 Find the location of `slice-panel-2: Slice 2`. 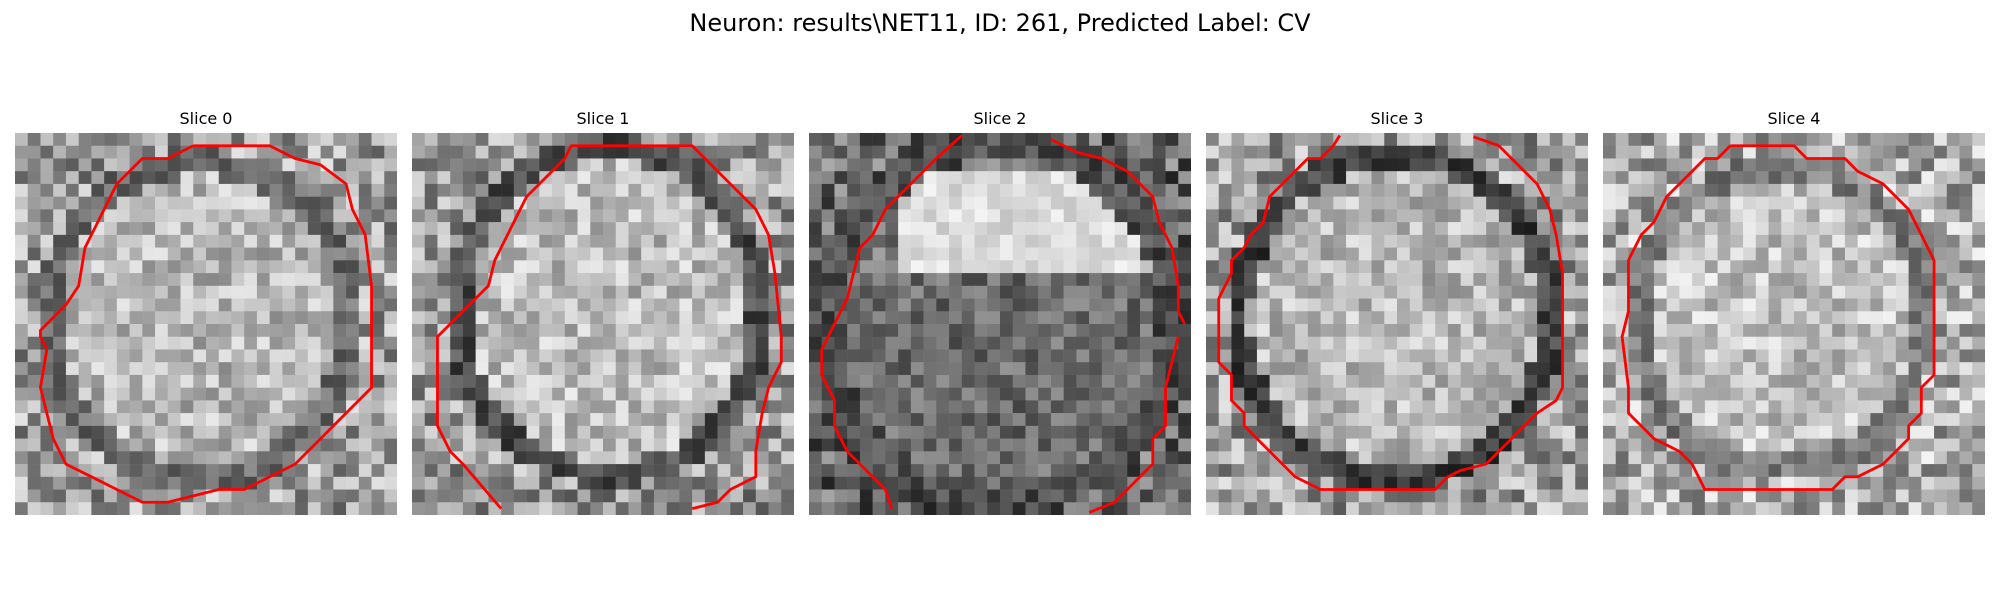

slice-panel-2: Slice 2 is located at coordinates (1000, 313).